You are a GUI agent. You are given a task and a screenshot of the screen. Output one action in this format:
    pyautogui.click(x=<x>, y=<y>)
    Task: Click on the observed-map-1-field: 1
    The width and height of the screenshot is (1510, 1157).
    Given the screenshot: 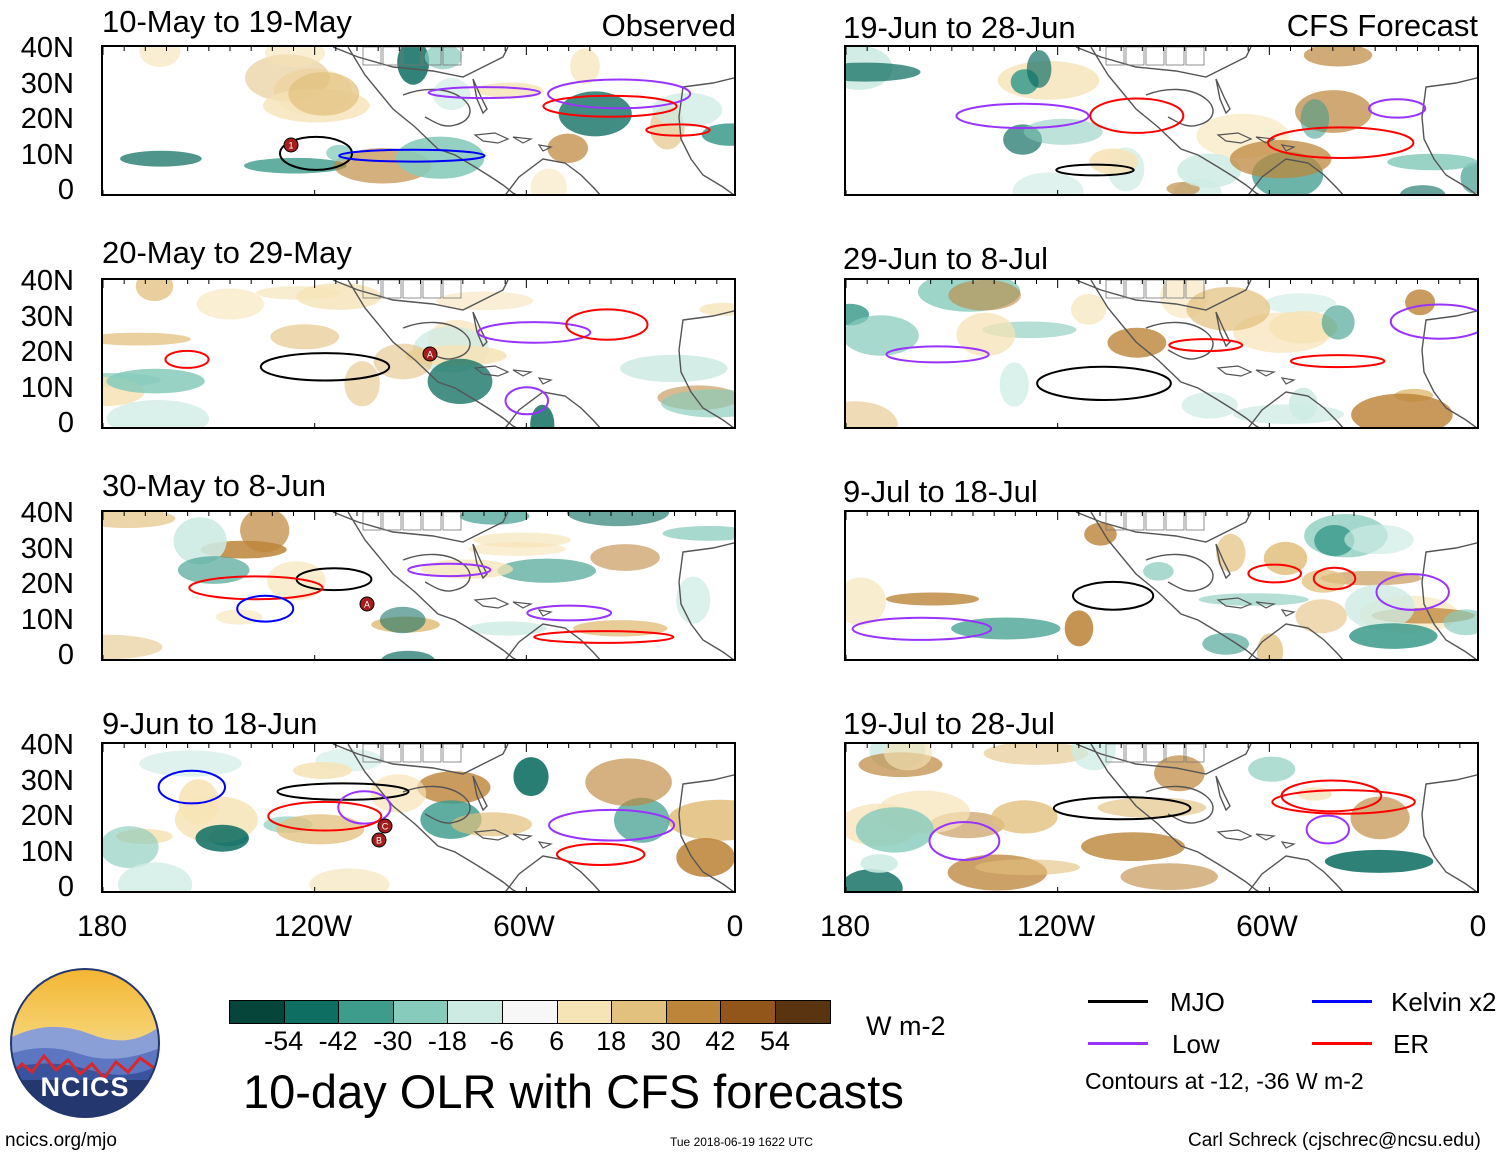 What is the action you would take?
    pyautogui.click(x=418, y=120)
    